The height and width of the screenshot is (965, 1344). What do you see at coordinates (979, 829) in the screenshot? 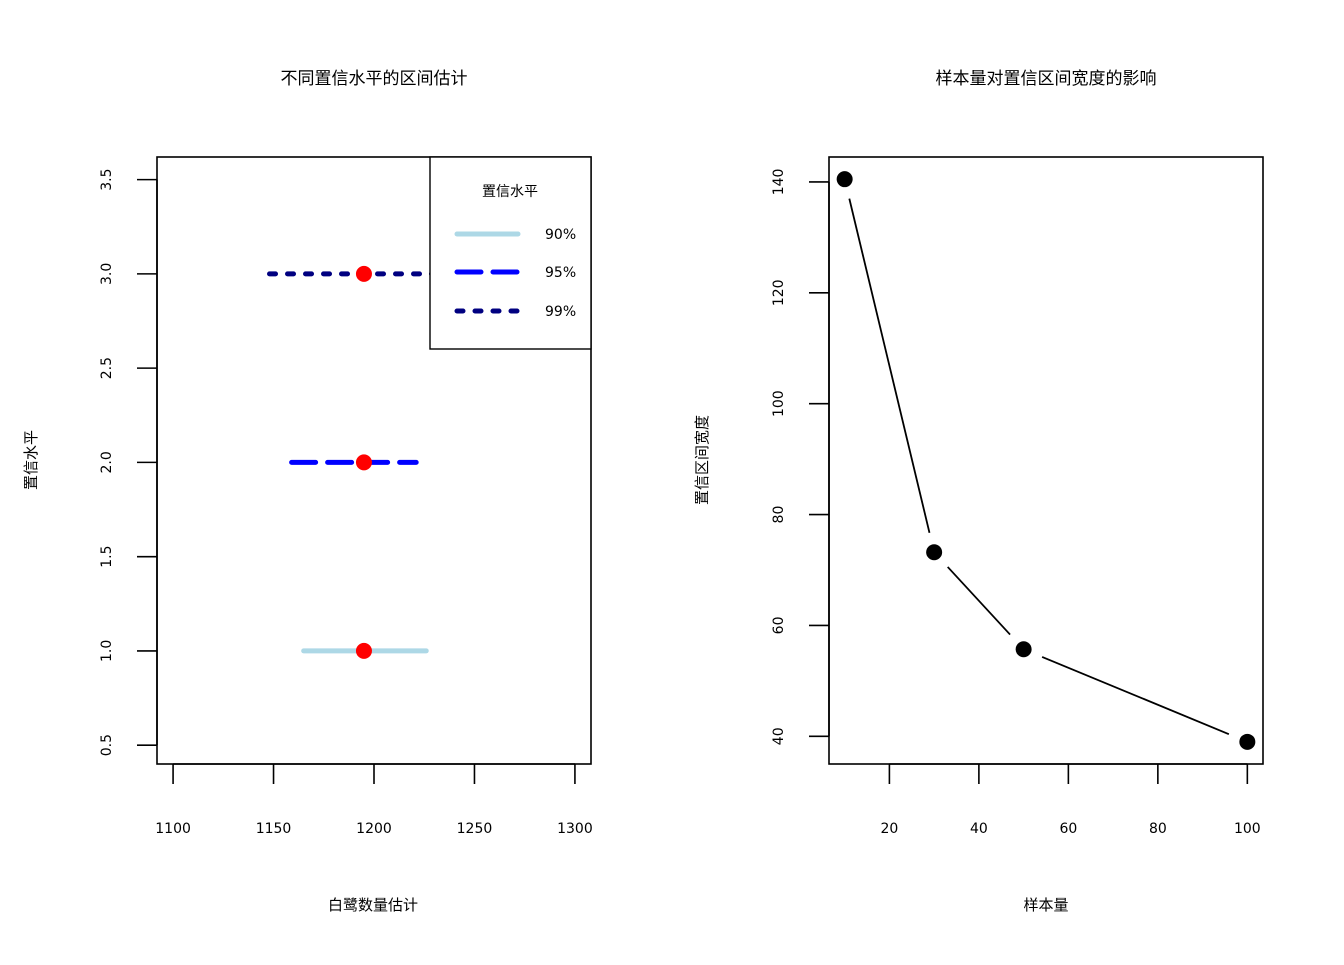
I see `right-chart-x-tick-label: 40` at bounding box center [979, 829].